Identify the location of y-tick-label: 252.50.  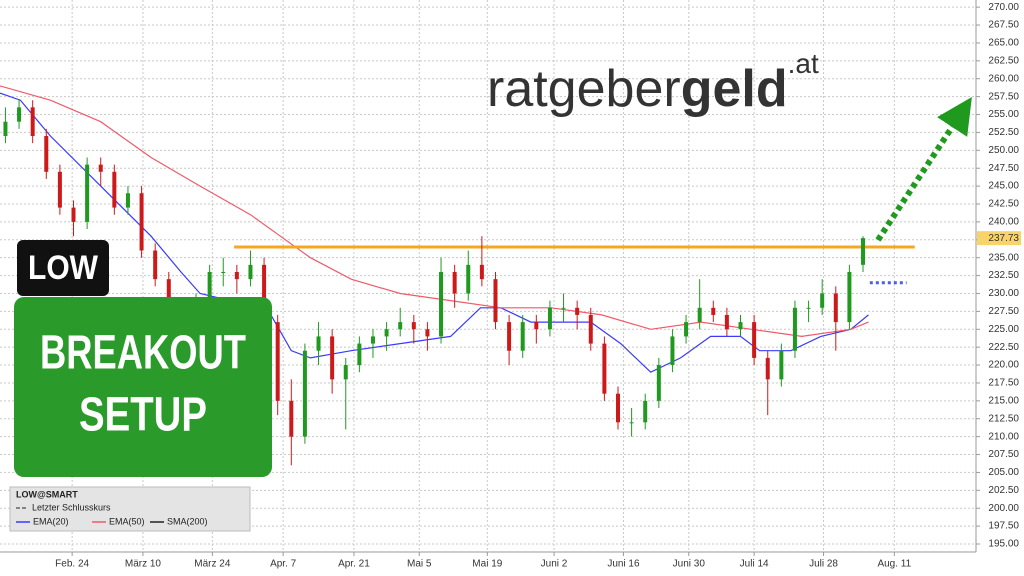
(1003, 132).